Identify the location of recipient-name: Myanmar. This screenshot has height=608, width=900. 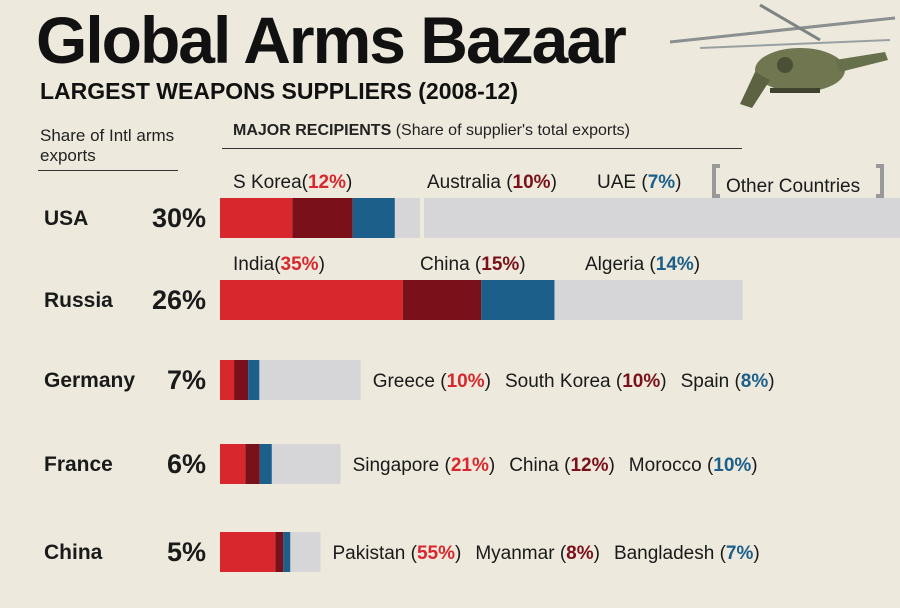
(517, 553).